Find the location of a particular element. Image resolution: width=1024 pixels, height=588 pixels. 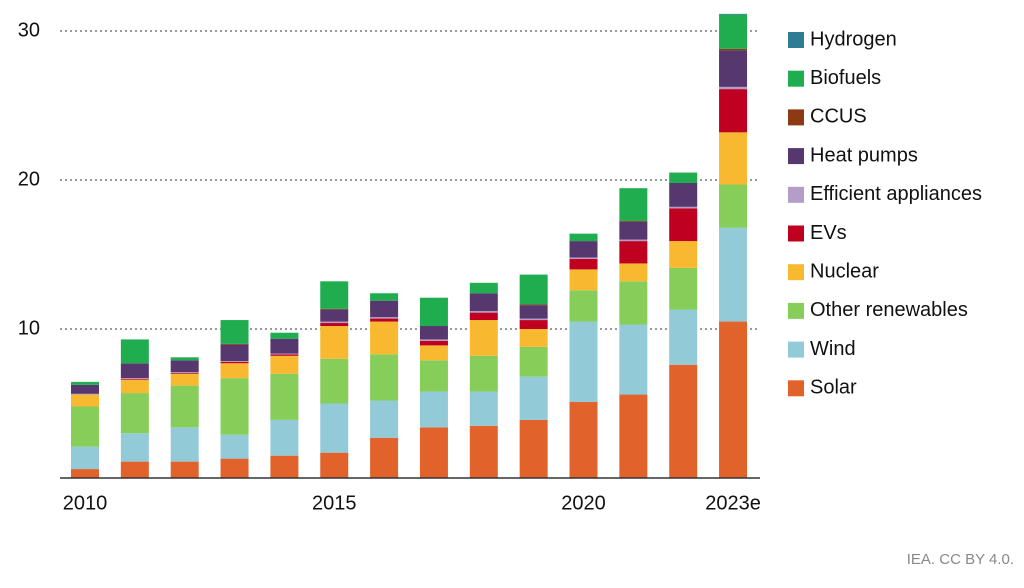

legend-label: EVs is located at coordinates (828, 233).